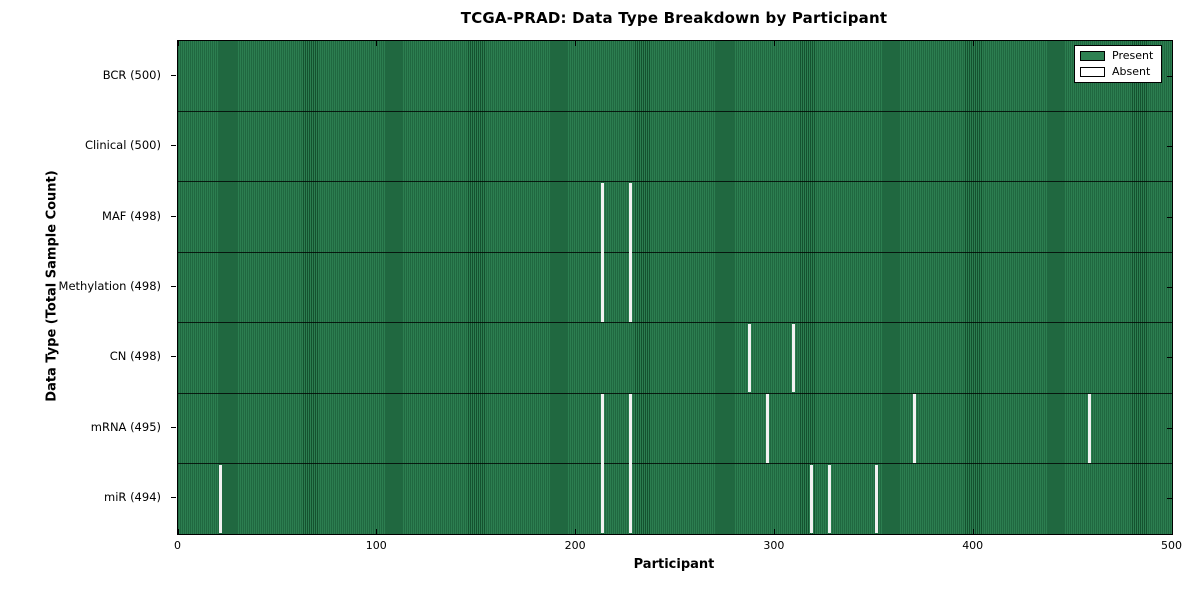 The image size is (1200, 600). I want to click on x-tick-label: 300, so click(774, 545).